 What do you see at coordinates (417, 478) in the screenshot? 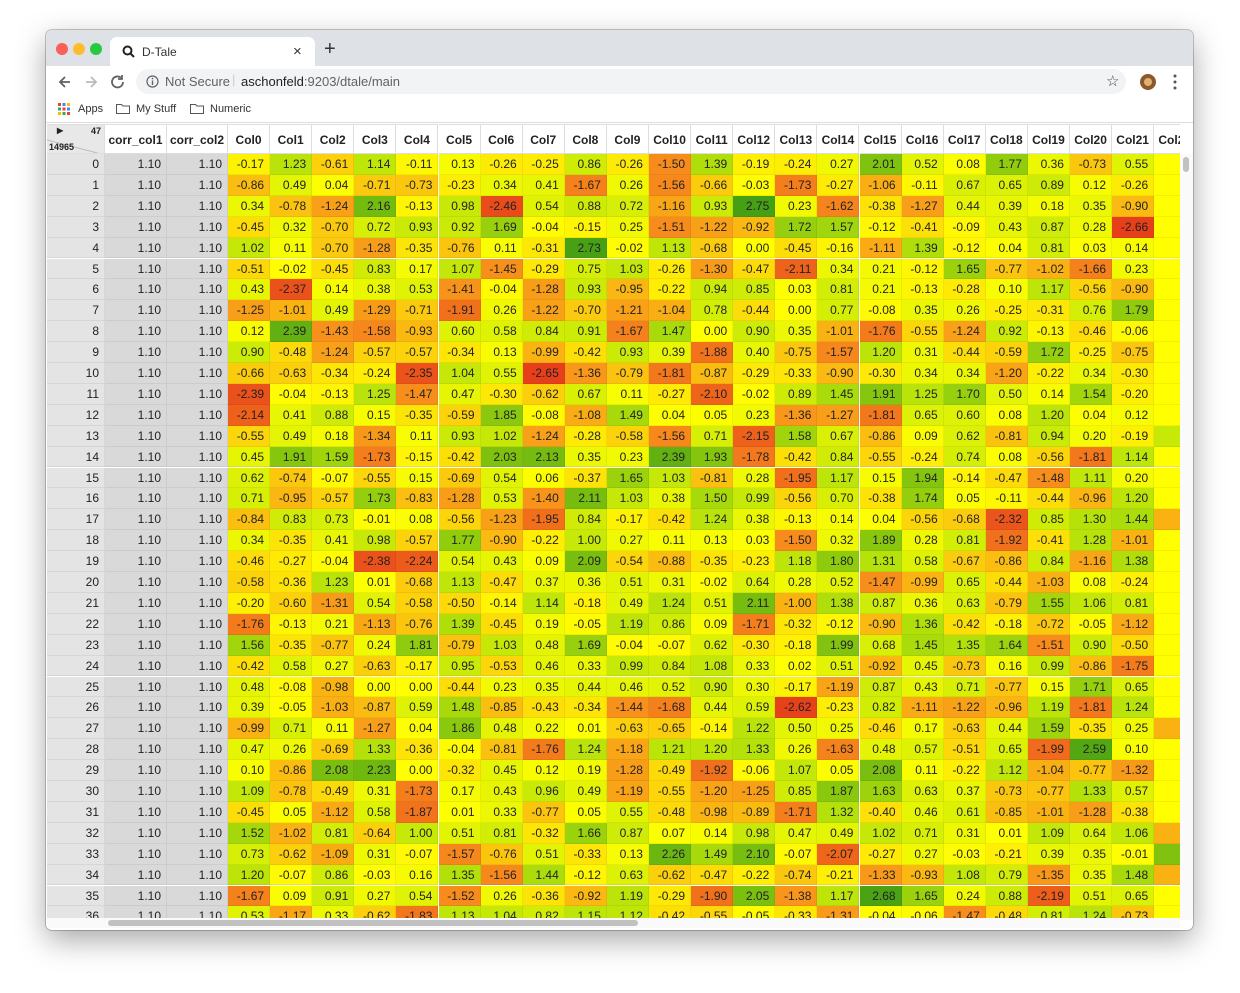
I see `cell: 0.15` at bounding box center [417, 478].